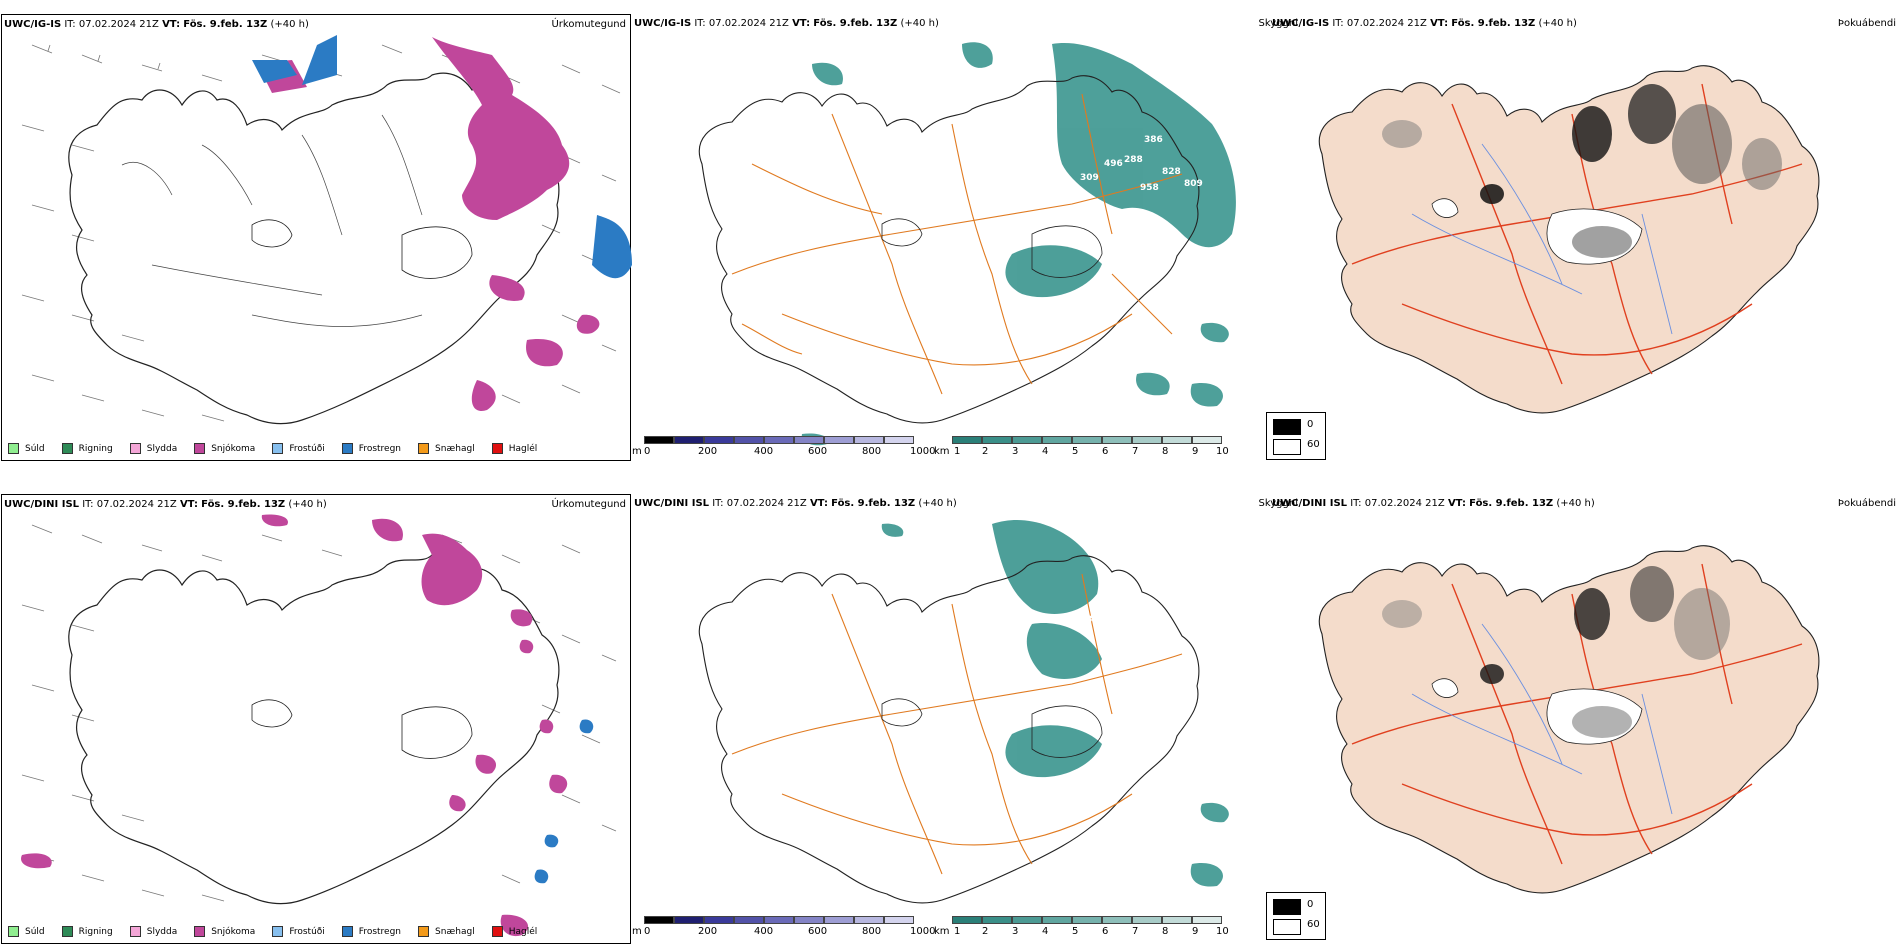  What do you see at coordinates (1066, 342) in the screenshot?
I see `visibility-label: 48` at bounding box center [1066, 342].